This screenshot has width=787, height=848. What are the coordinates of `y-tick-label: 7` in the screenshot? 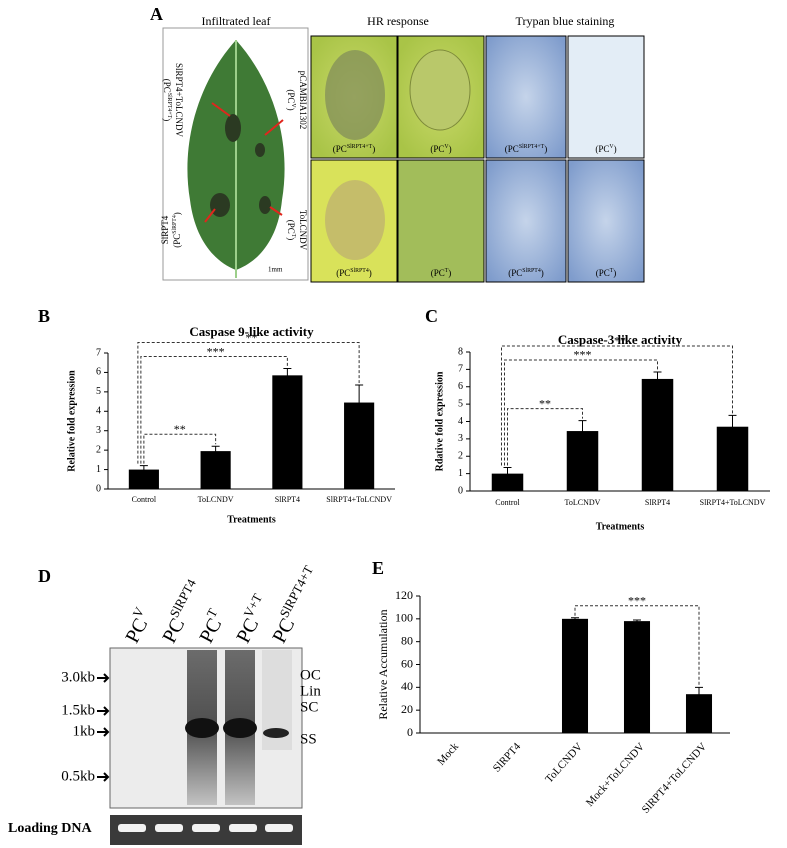 It's located at (460, 369).